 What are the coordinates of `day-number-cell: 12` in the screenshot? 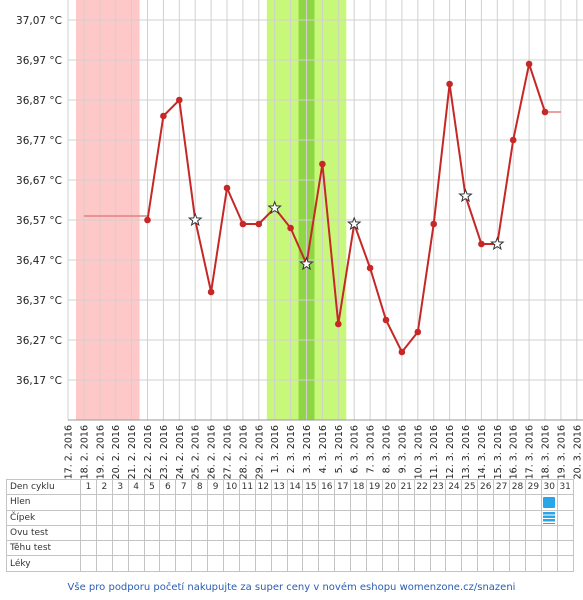 It's located at (263, 487).